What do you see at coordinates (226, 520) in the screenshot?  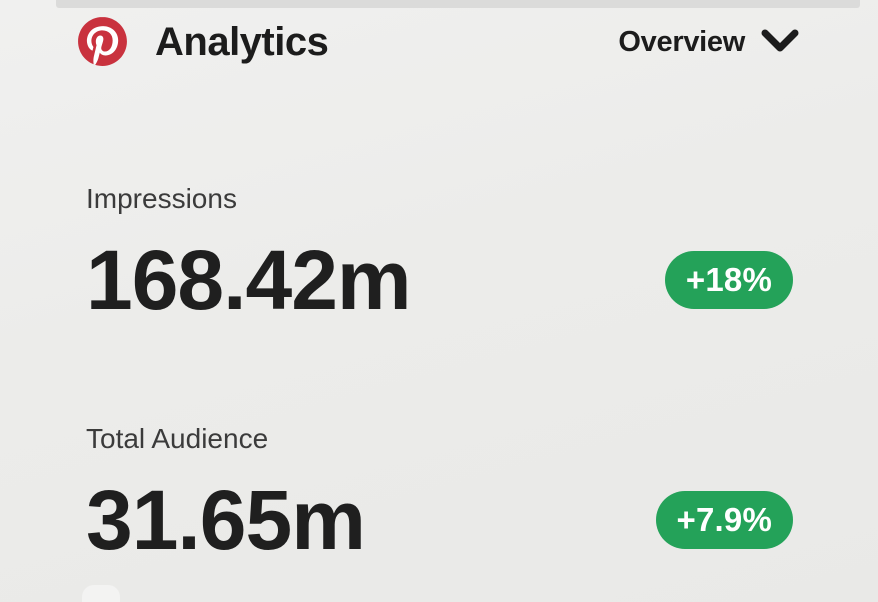 I see `metric-value: 31.65m` at bounding box center [226, 520].